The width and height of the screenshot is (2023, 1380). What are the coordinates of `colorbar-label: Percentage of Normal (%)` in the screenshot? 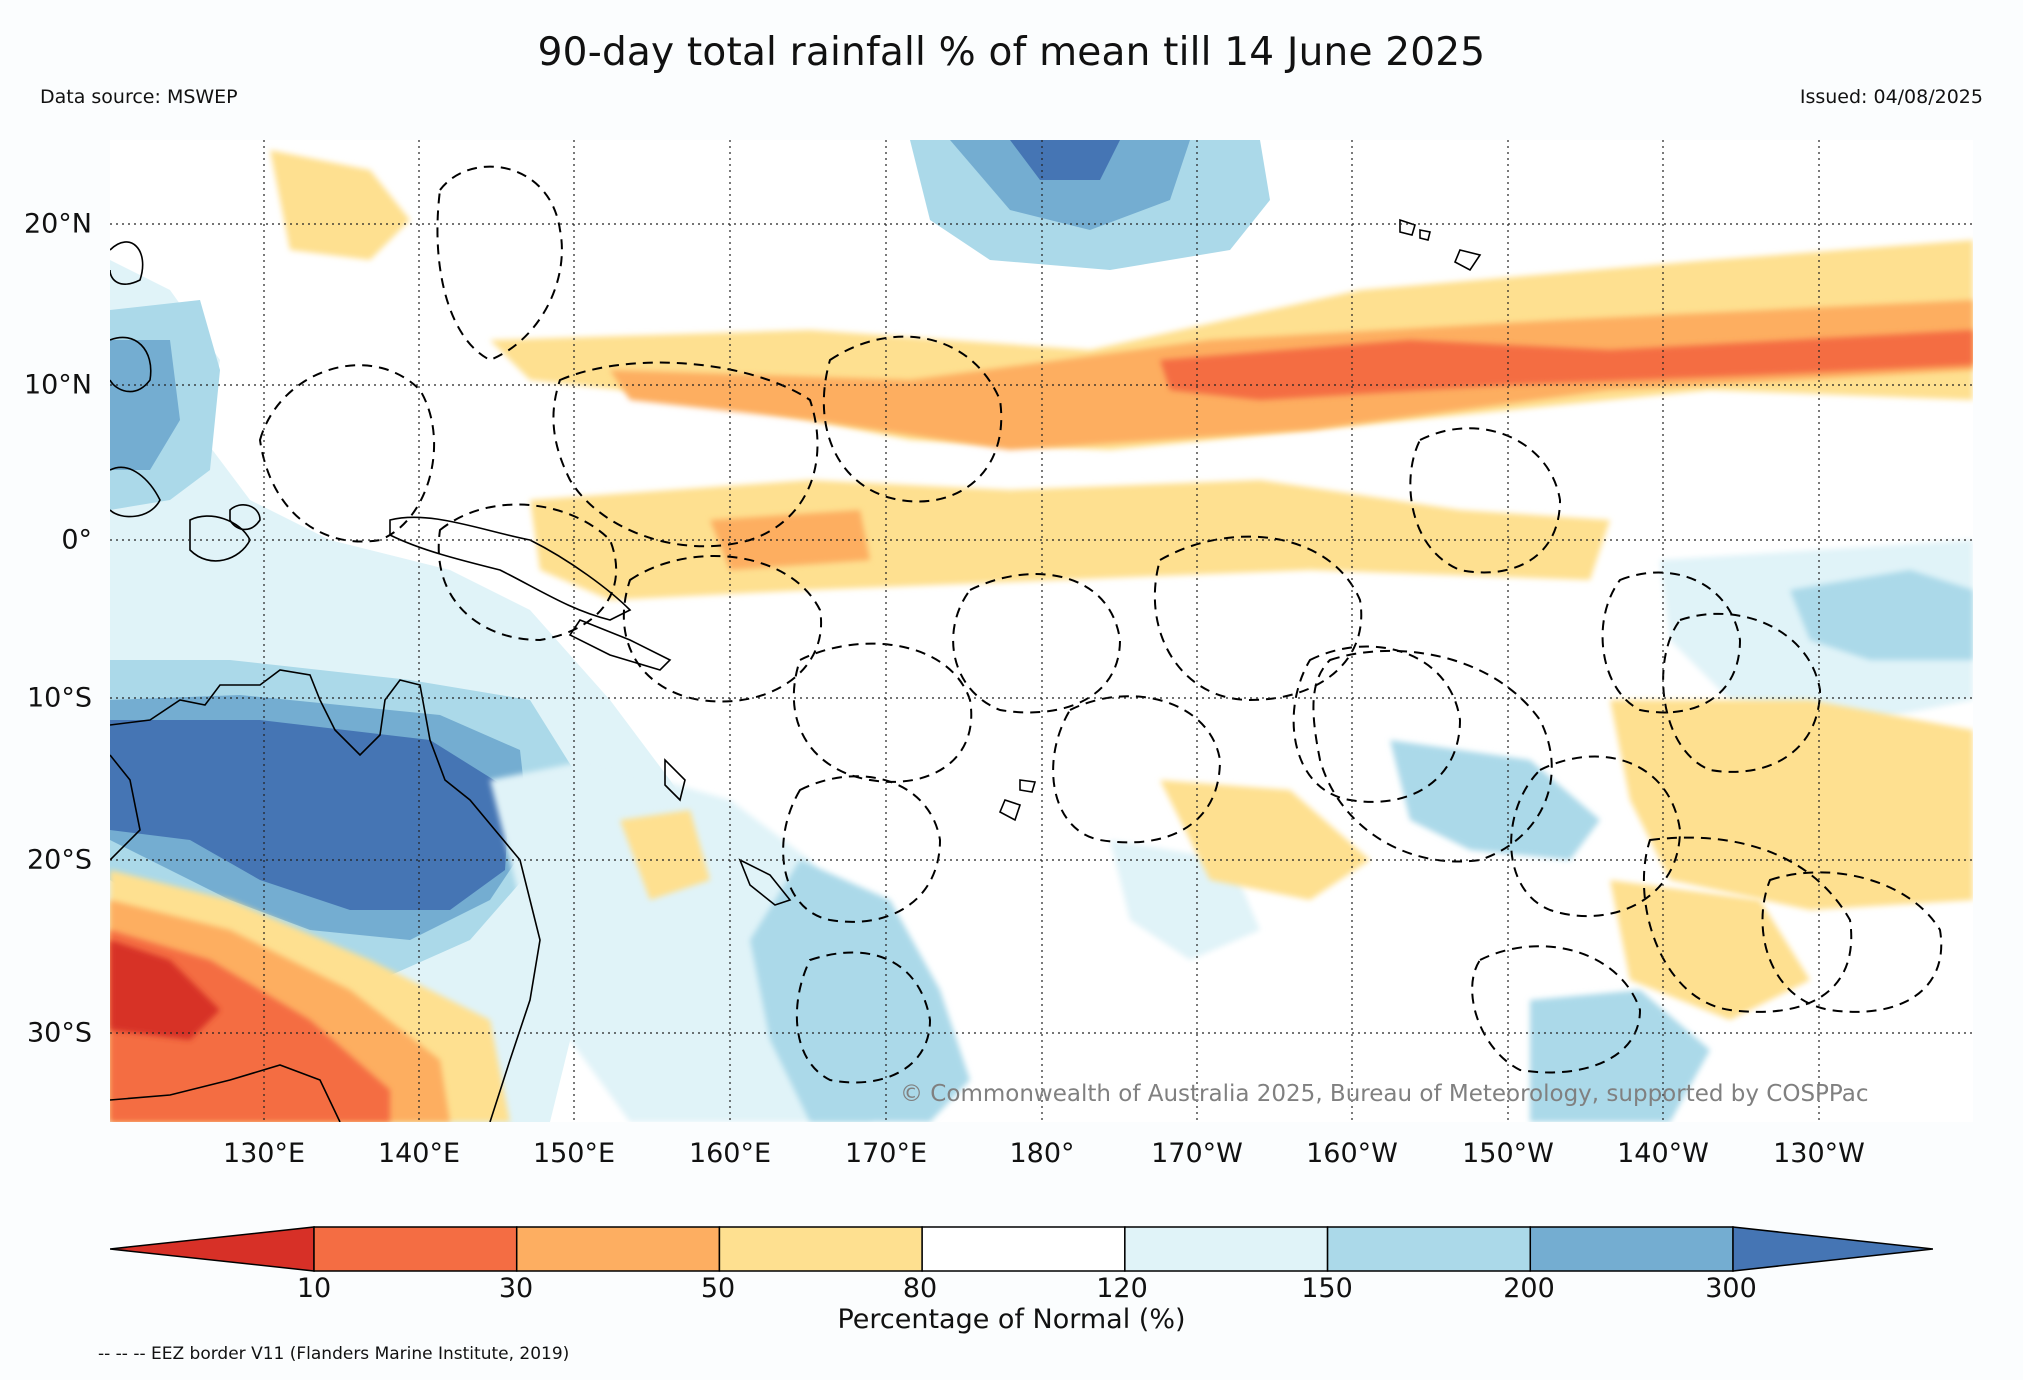 It's located at (1011, 1319).